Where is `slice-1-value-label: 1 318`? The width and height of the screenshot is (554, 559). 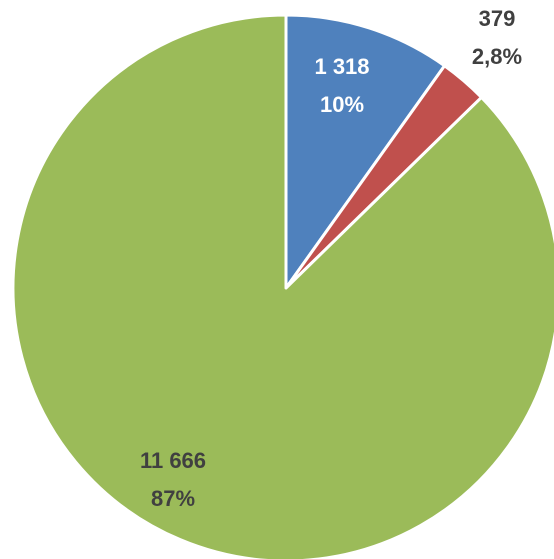 slice-1-value-label: 1 318 is located at coordinates (341, 66).